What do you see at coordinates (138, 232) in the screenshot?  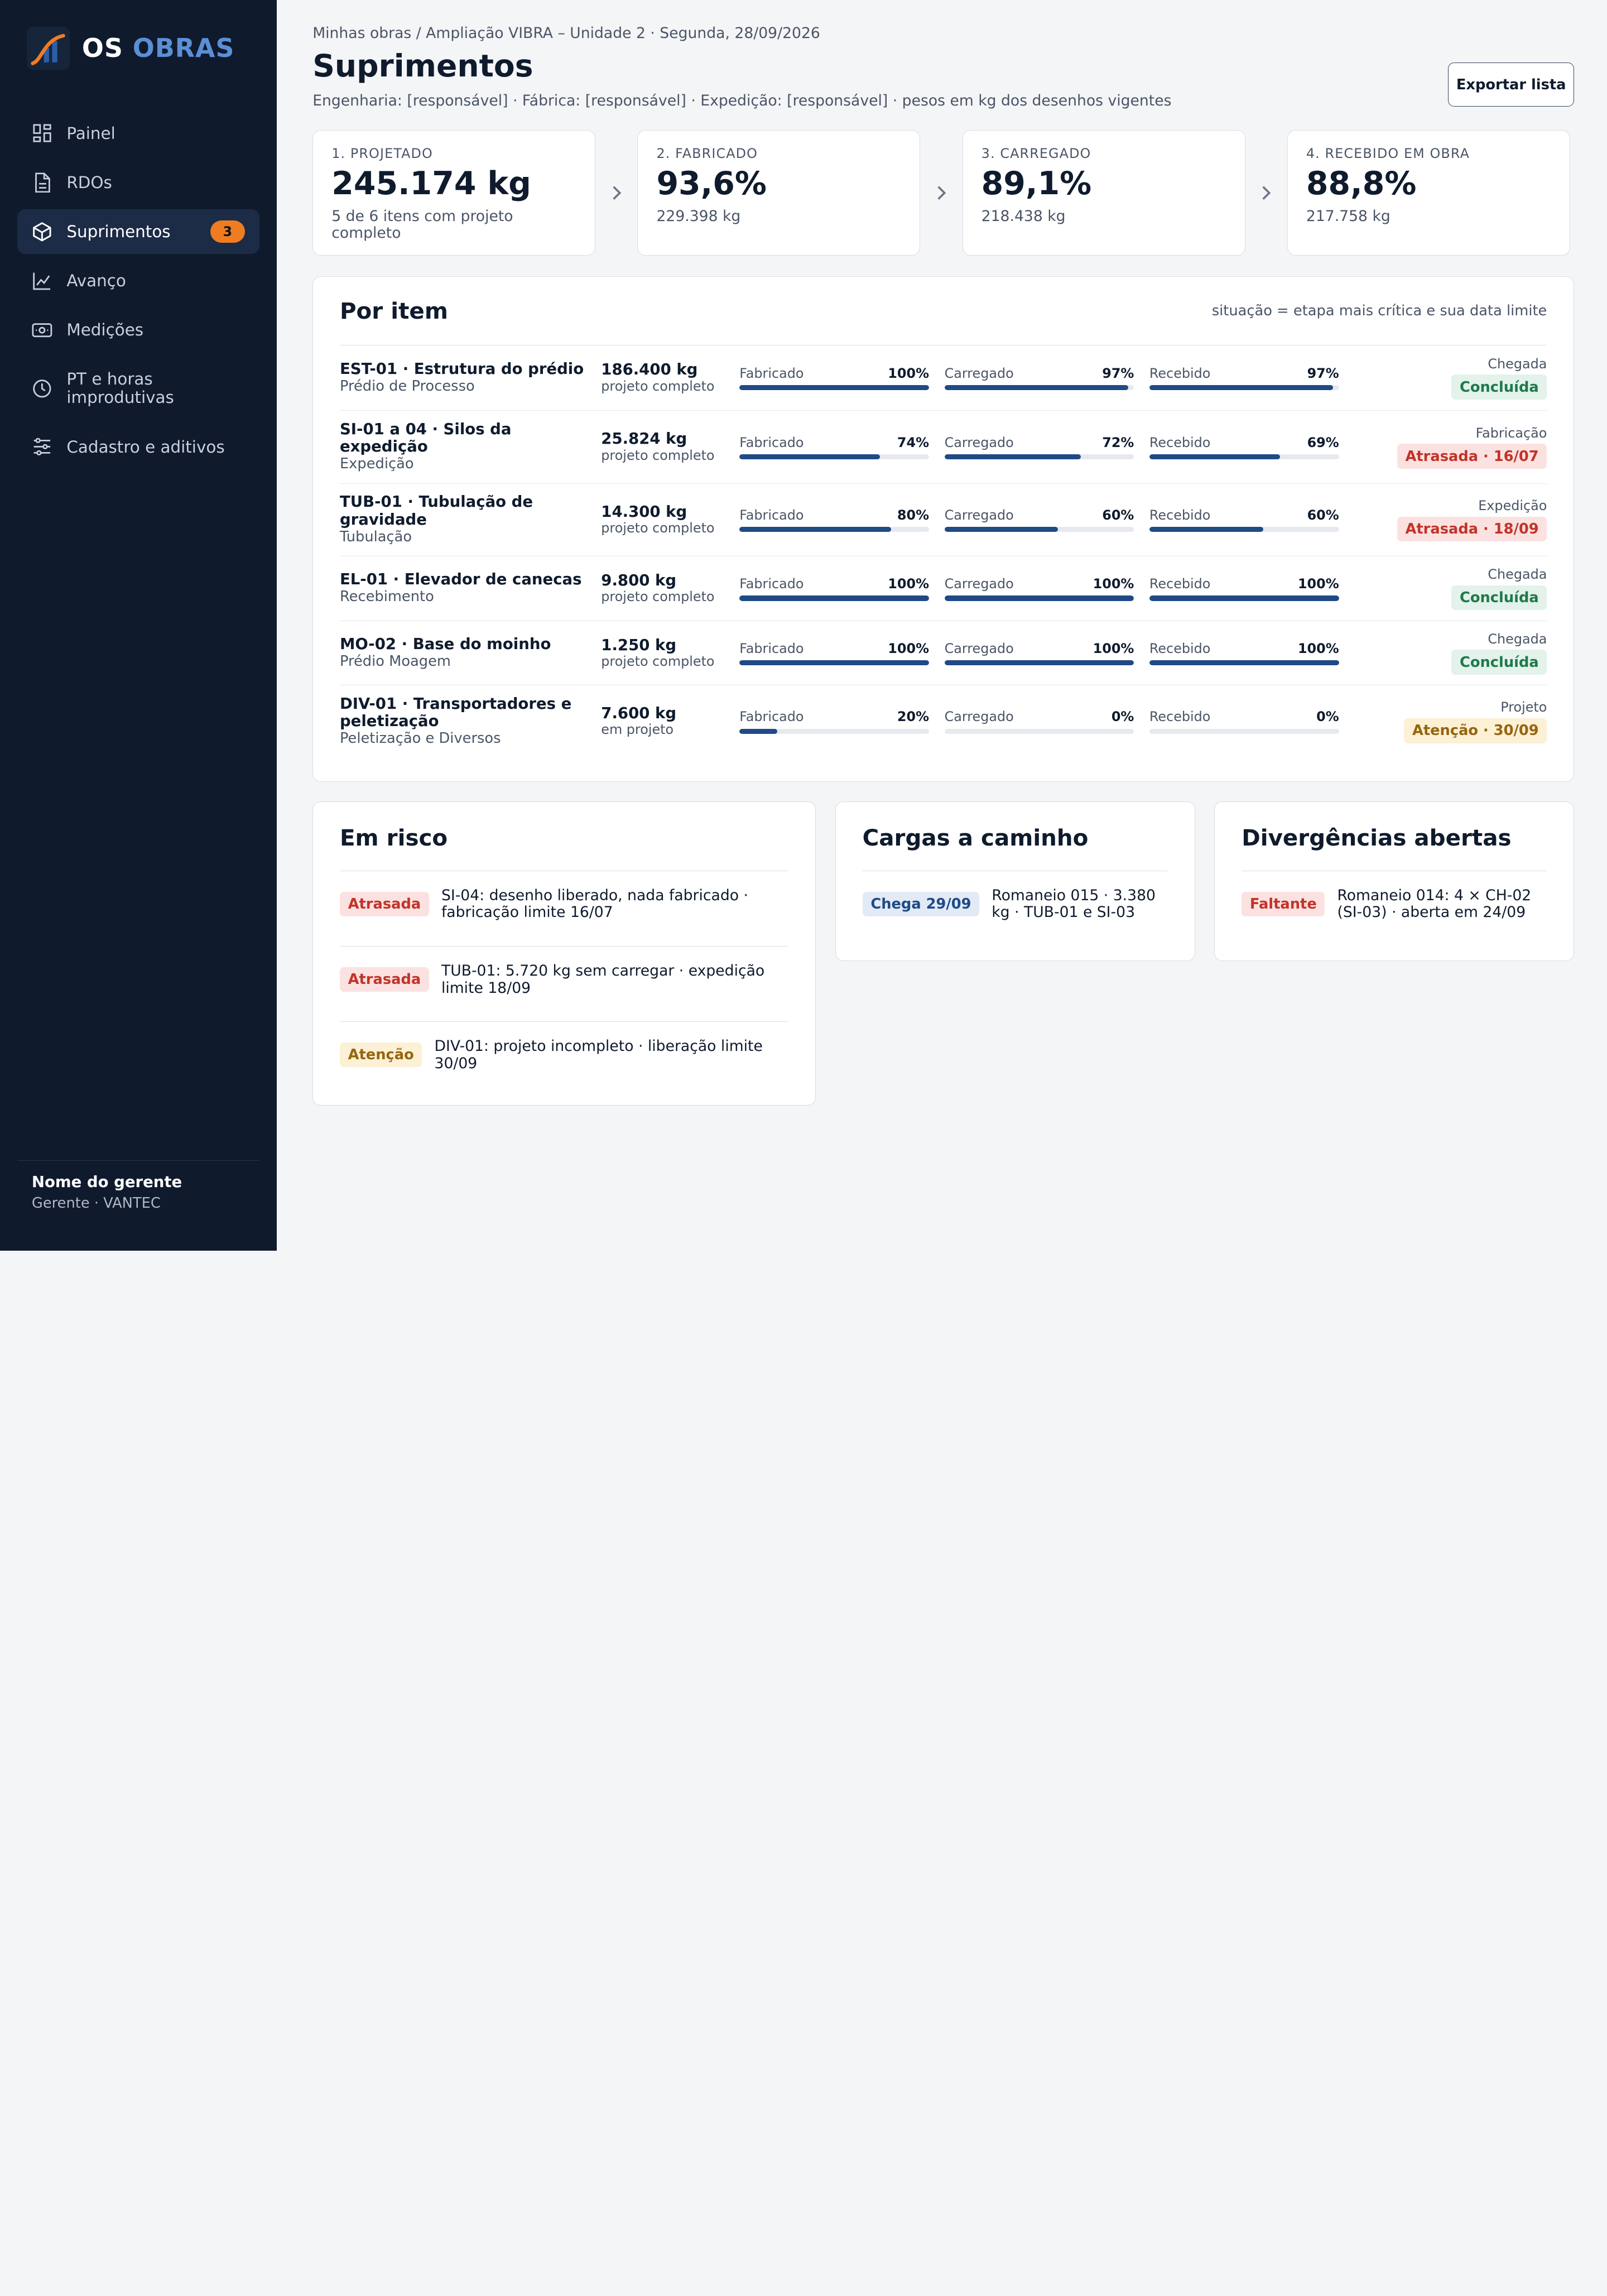 I see `sidebar-item-suprimentos: Suprimentos 3` at bounding box center [138, 232].